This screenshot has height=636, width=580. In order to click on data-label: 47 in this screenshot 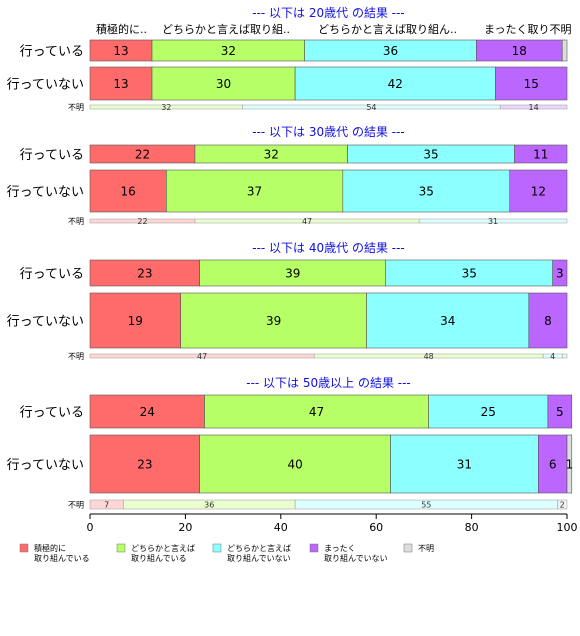, I will do `click(316, 412)`.